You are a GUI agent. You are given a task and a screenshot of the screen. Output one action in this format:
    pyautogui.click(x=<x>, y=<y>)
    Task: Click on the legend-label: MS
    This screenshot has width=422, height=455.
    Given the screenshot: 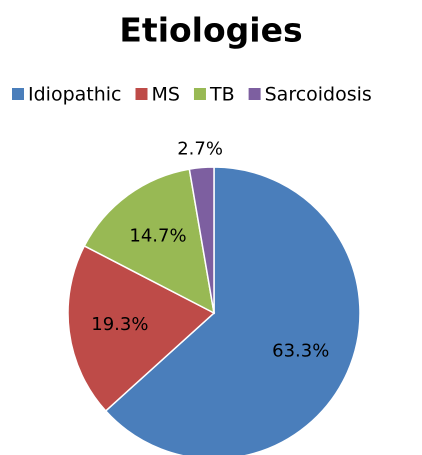 What is the action you would take?
    pyautogui.click(x=166, y=95)
    